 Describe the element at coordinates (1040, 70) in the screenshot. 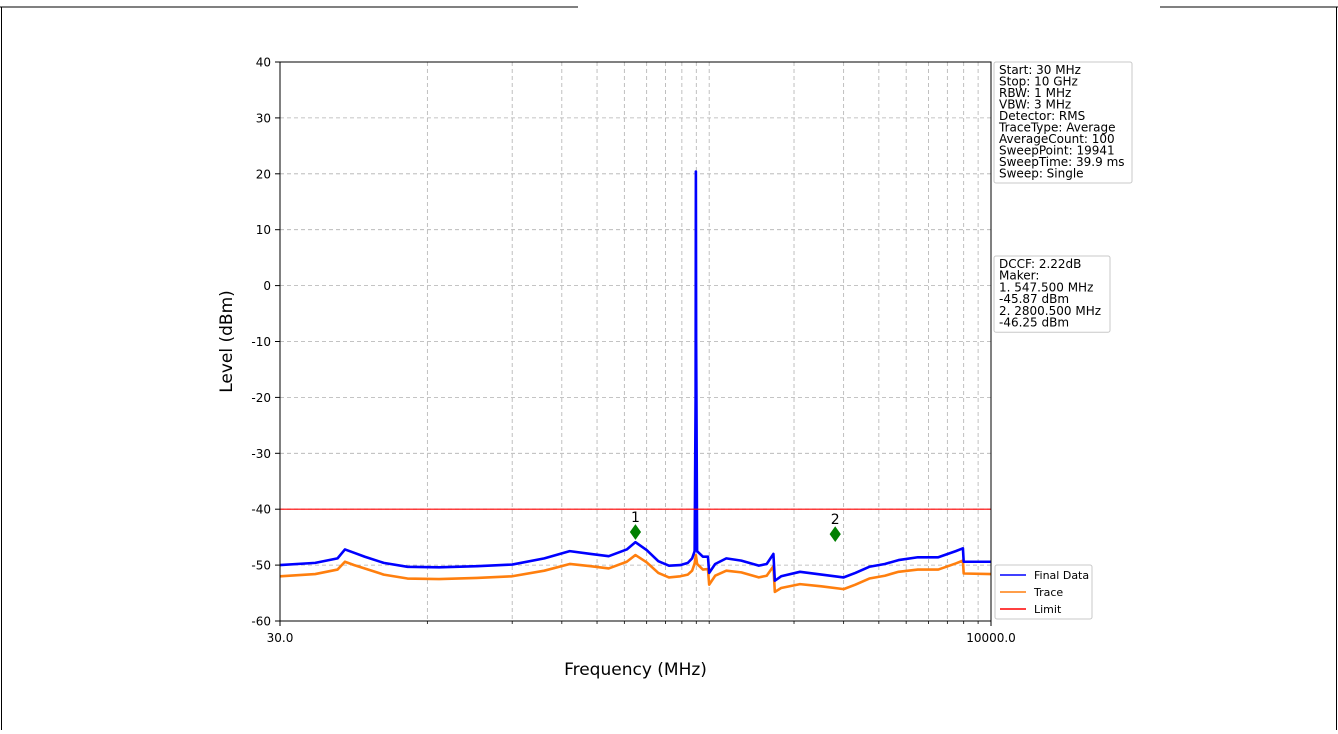

I see `box-line: Start: 30 MHz` at that location.